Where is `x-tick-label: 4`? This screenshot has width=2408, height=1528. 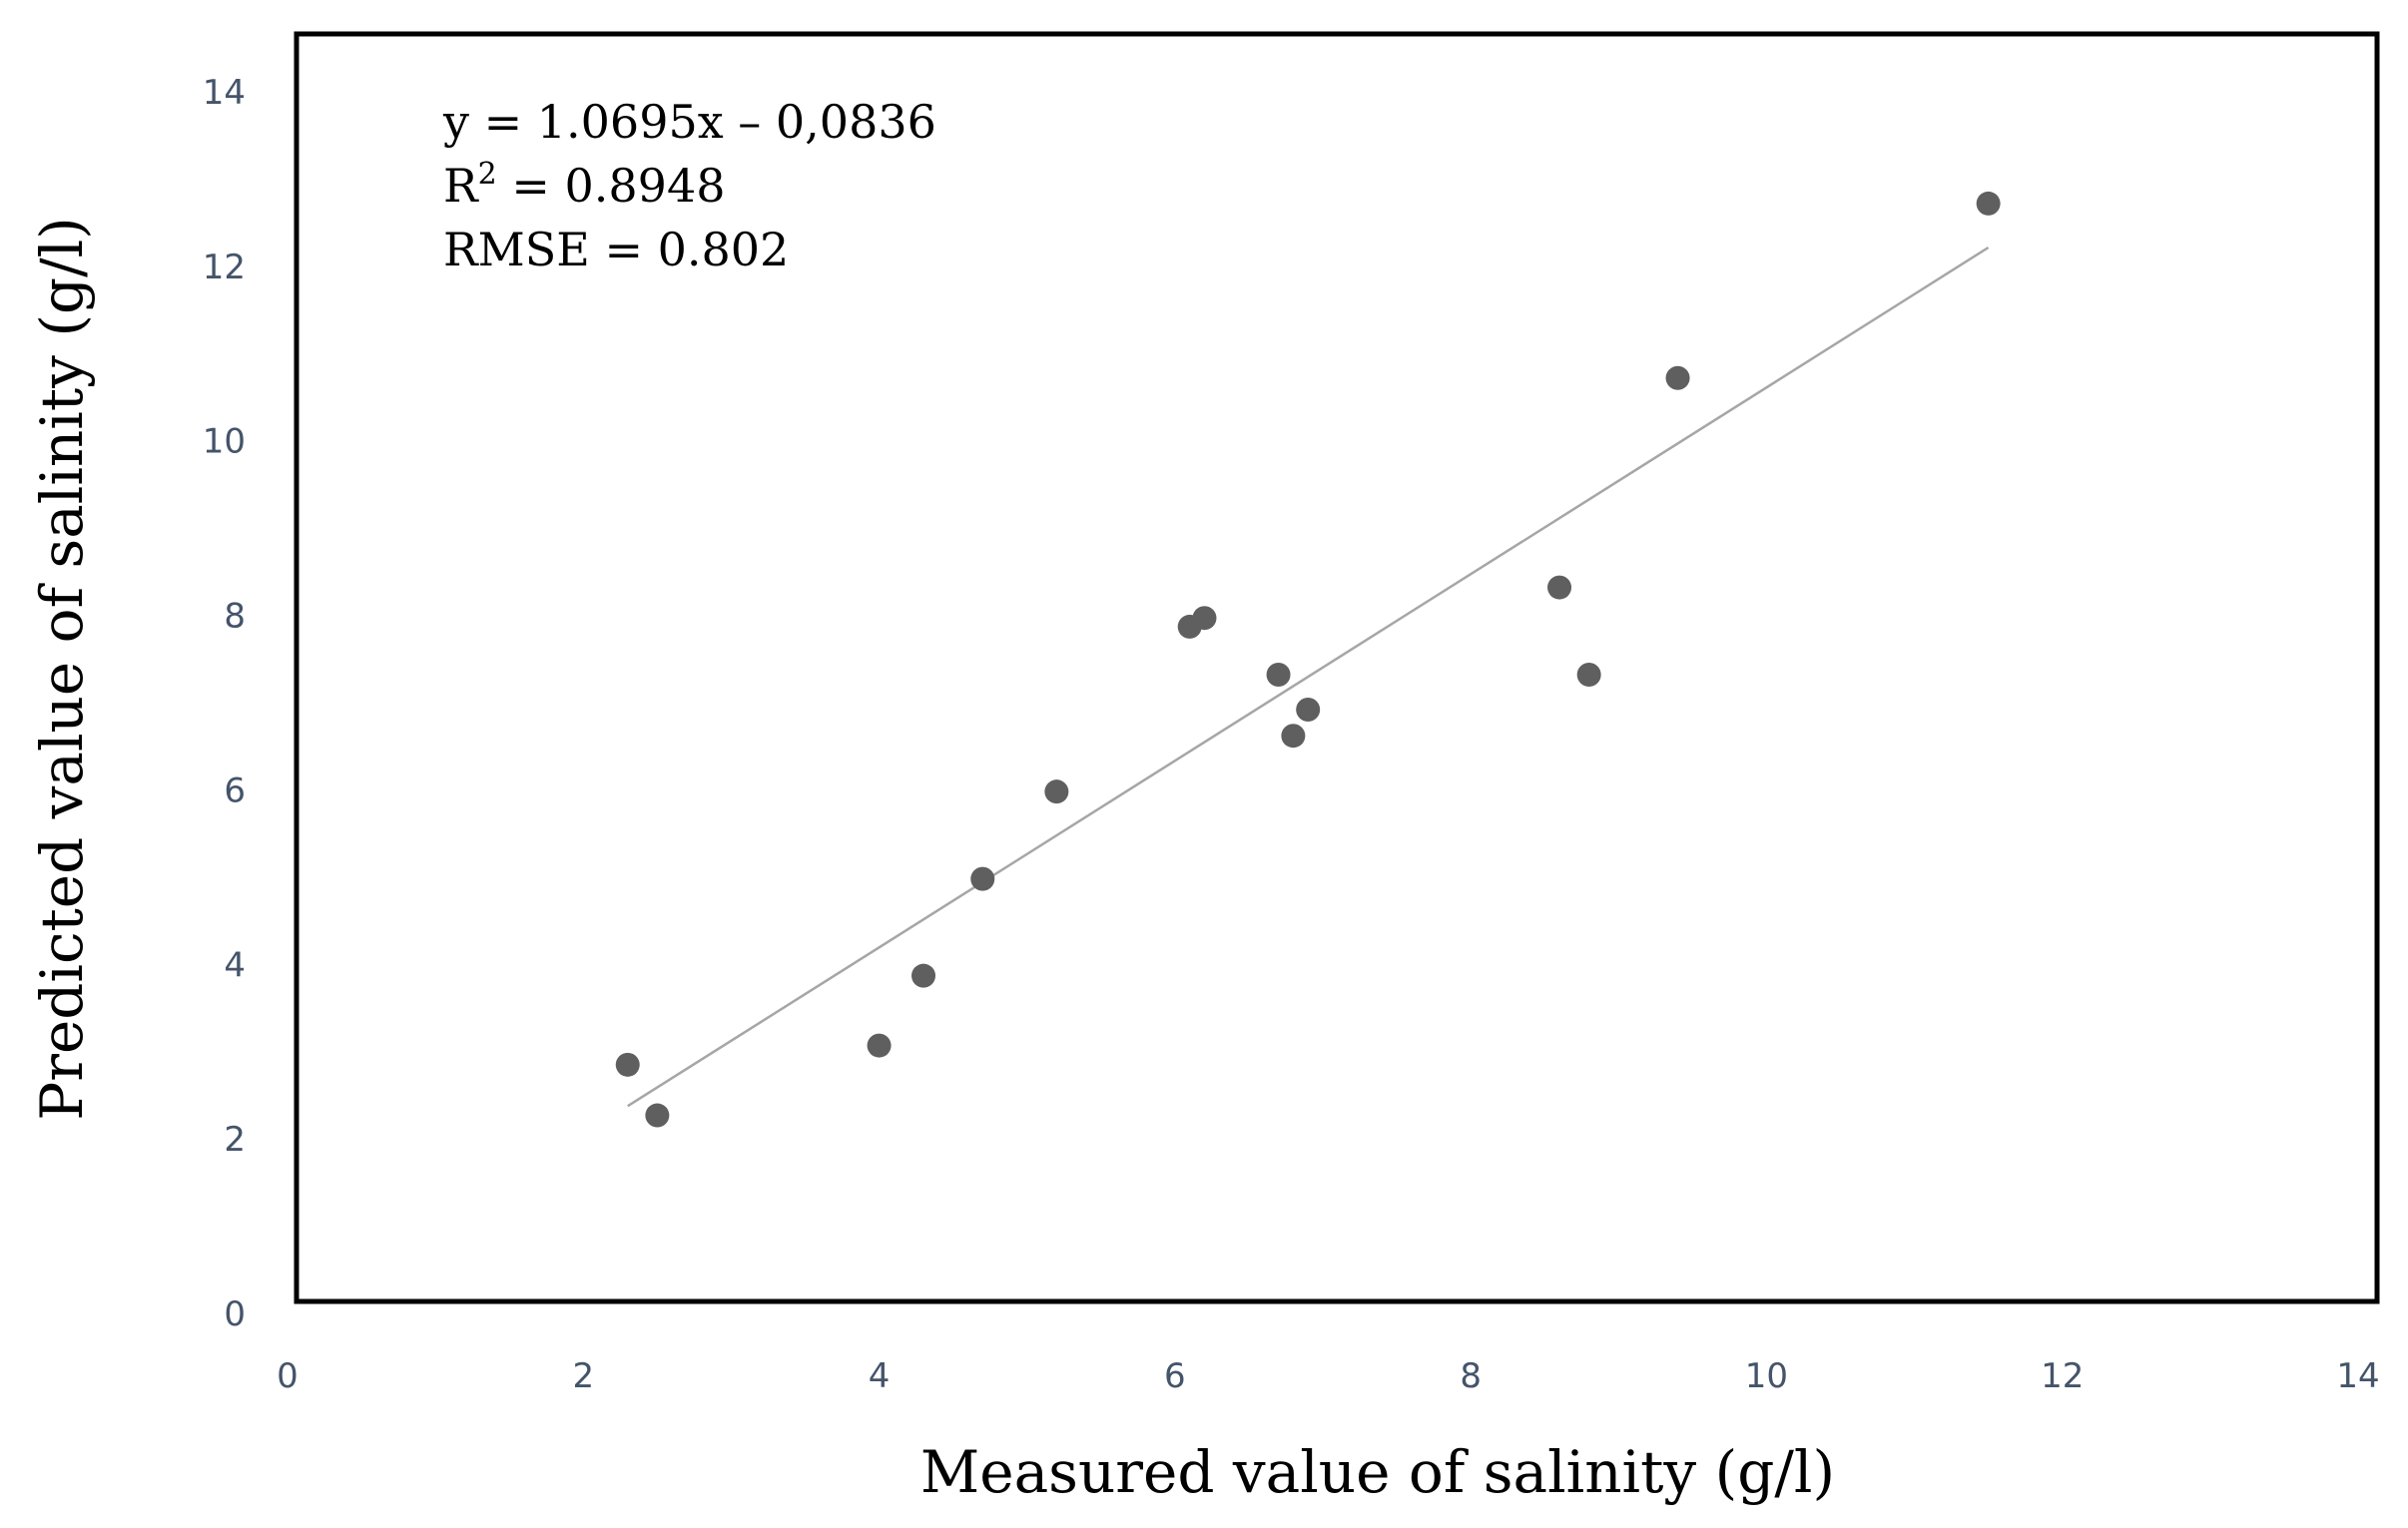 x-tick-label: 4 is located at coordinates (880, 1376).